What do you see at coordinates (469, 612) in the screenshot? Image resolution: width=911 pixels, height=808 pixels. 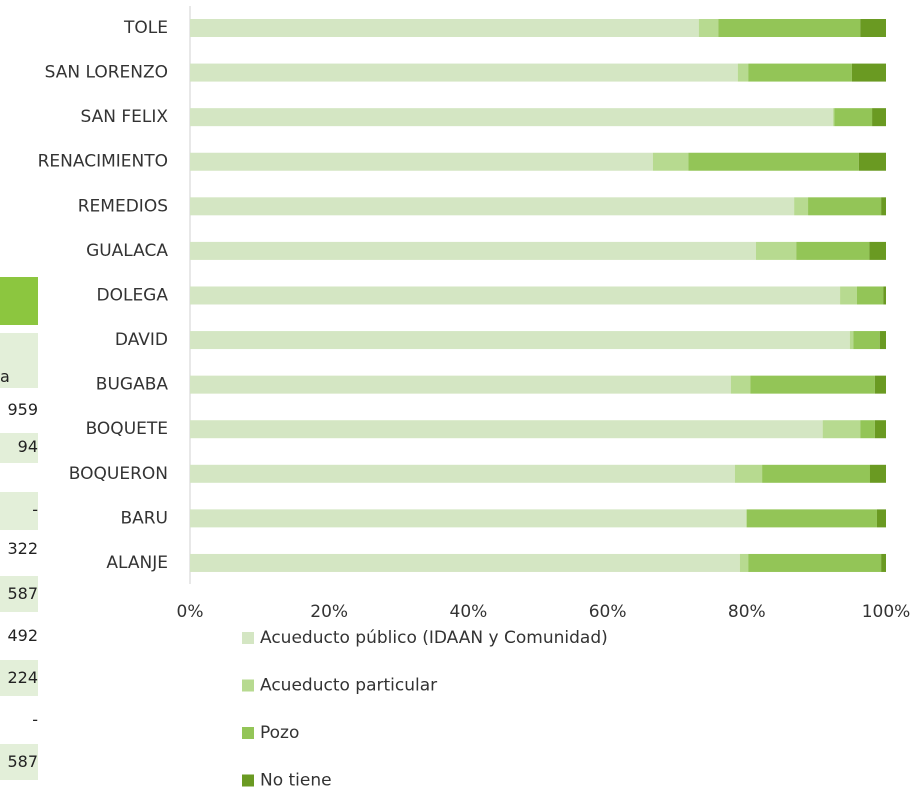 I see `x-tick-label: 40%` at bounding box center [469, 612].